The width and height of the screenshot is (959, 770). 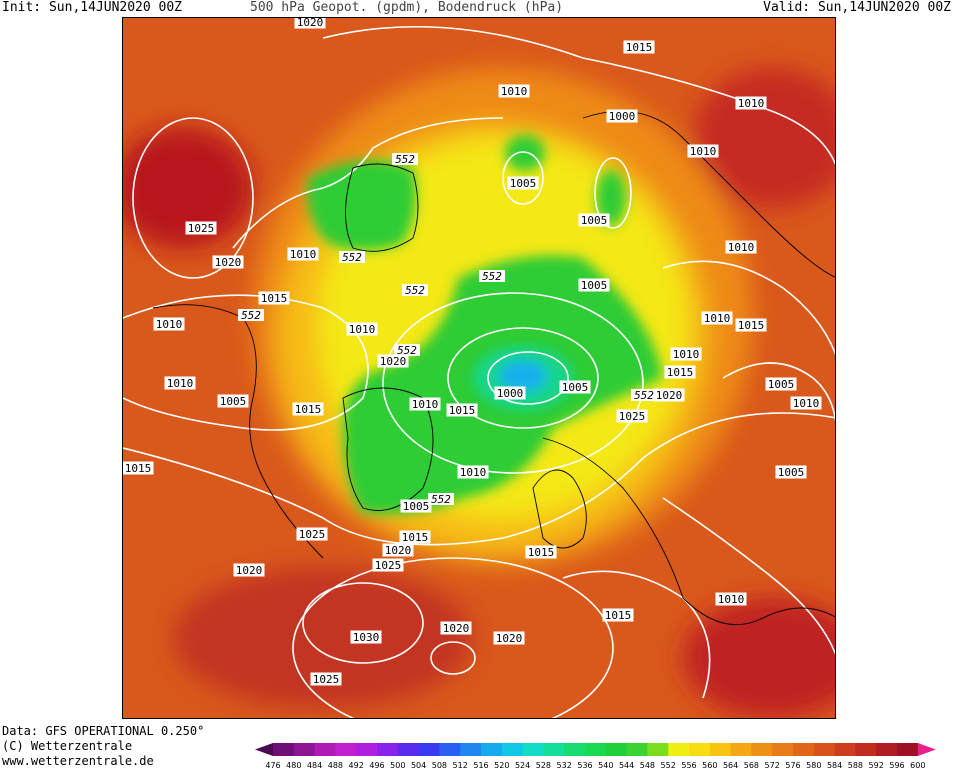 I want to click on legend-tick-label: 596, so click(x=896, y=765).